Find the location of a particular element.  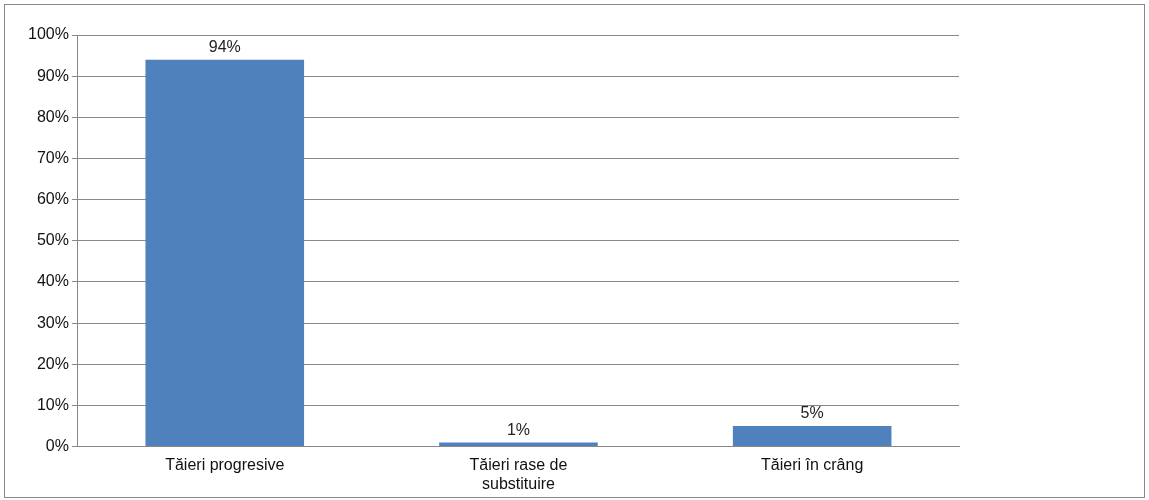

y-tick-label: 80% is located at coordinates (52, 116).